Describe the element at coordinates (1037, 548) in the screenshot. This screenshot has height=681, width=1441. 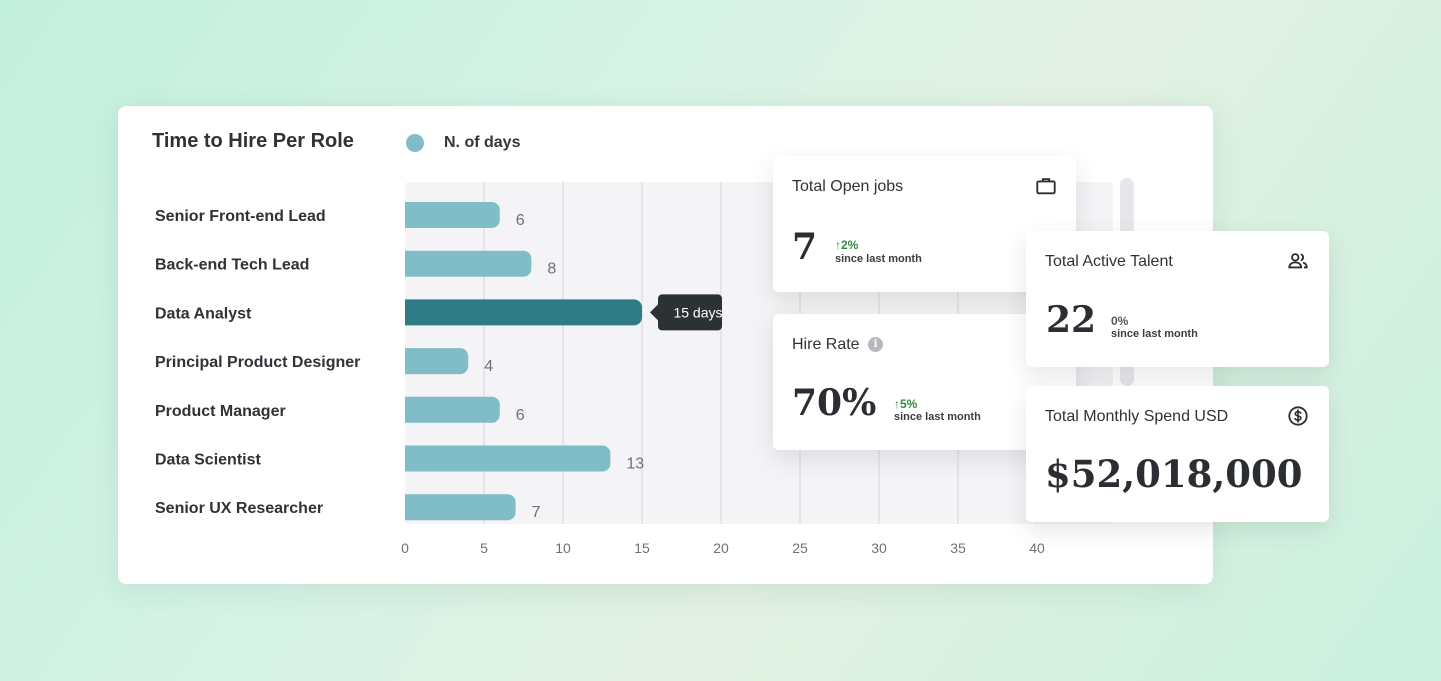
I see `x-tick-label: 40` at that location.